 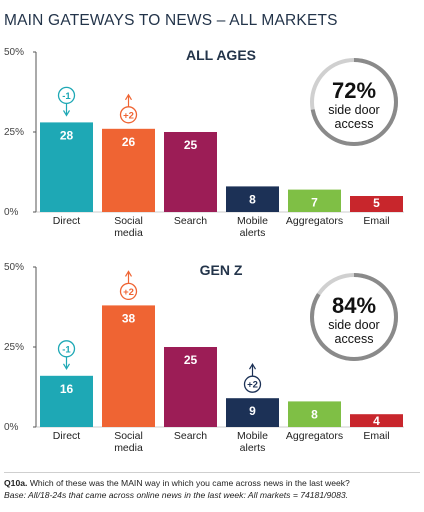 What do you see at coordinates (376, 221) in the screenshot?
I see `panel-1-category-label-email: Email` at bounding box center [376, 221].